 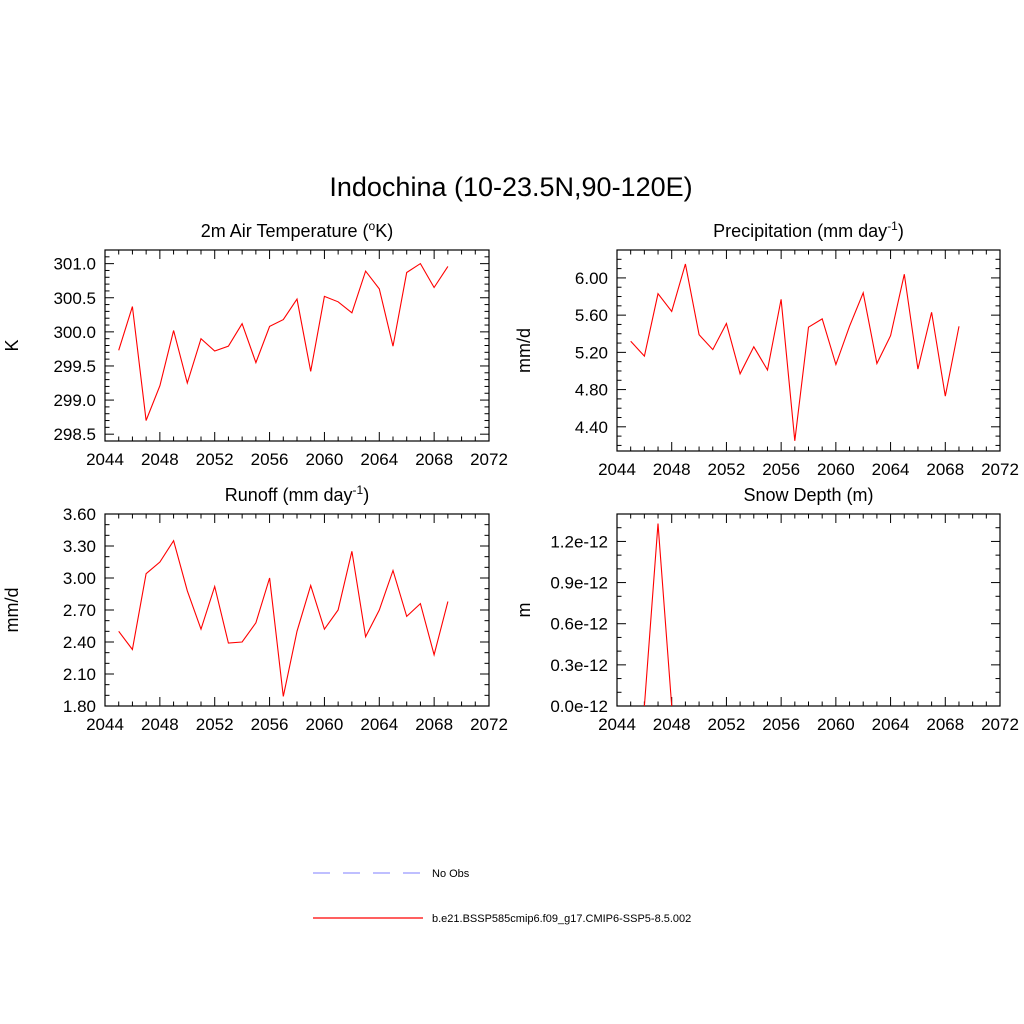 I want to click on y-tick-label: 301.0, so click(x=74, y=264).